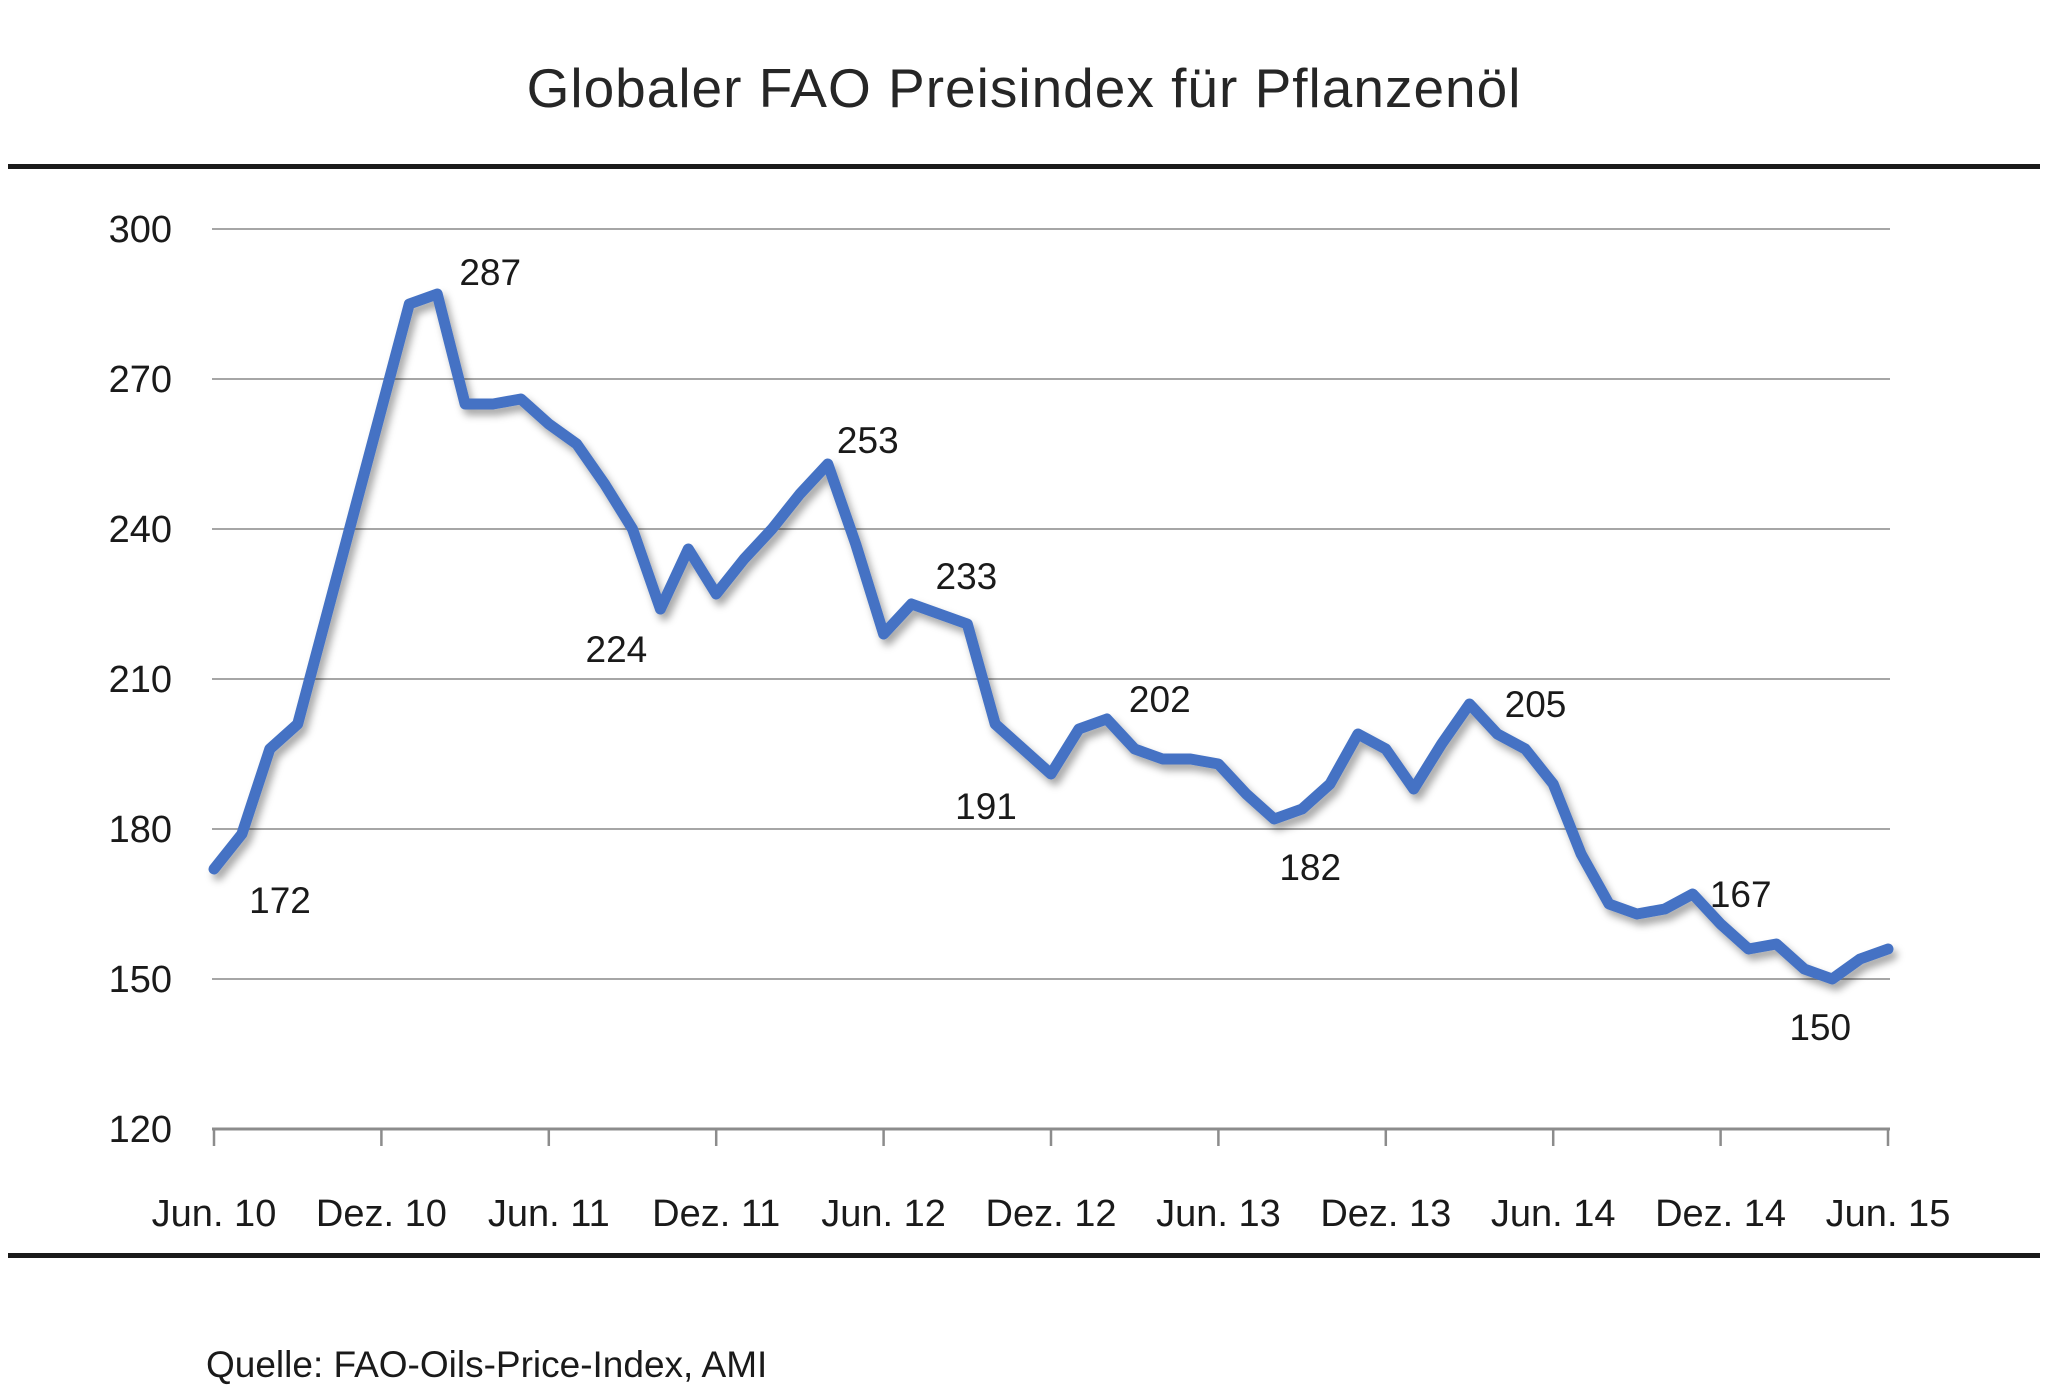  I want to click on y-axis-tick-label: 270, so click(140, 380).